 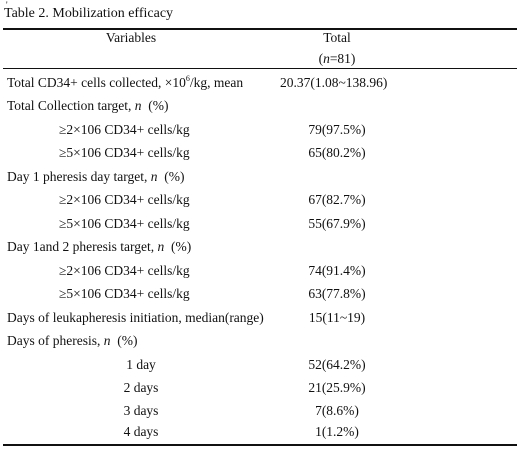 I want to click on section-label: Day 1and 2 pheresis target, n (%), so click(x=99, y=246).